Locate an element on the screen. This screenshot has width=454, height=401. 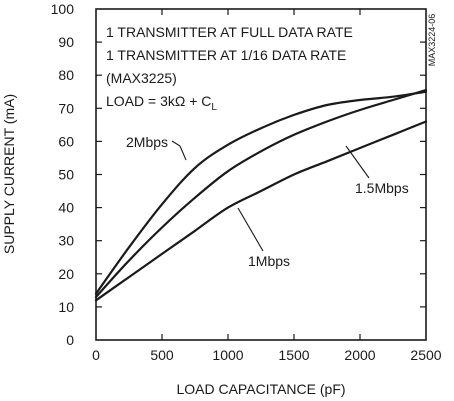
y-tick-label: 20 is located at coordinates (66, 274).